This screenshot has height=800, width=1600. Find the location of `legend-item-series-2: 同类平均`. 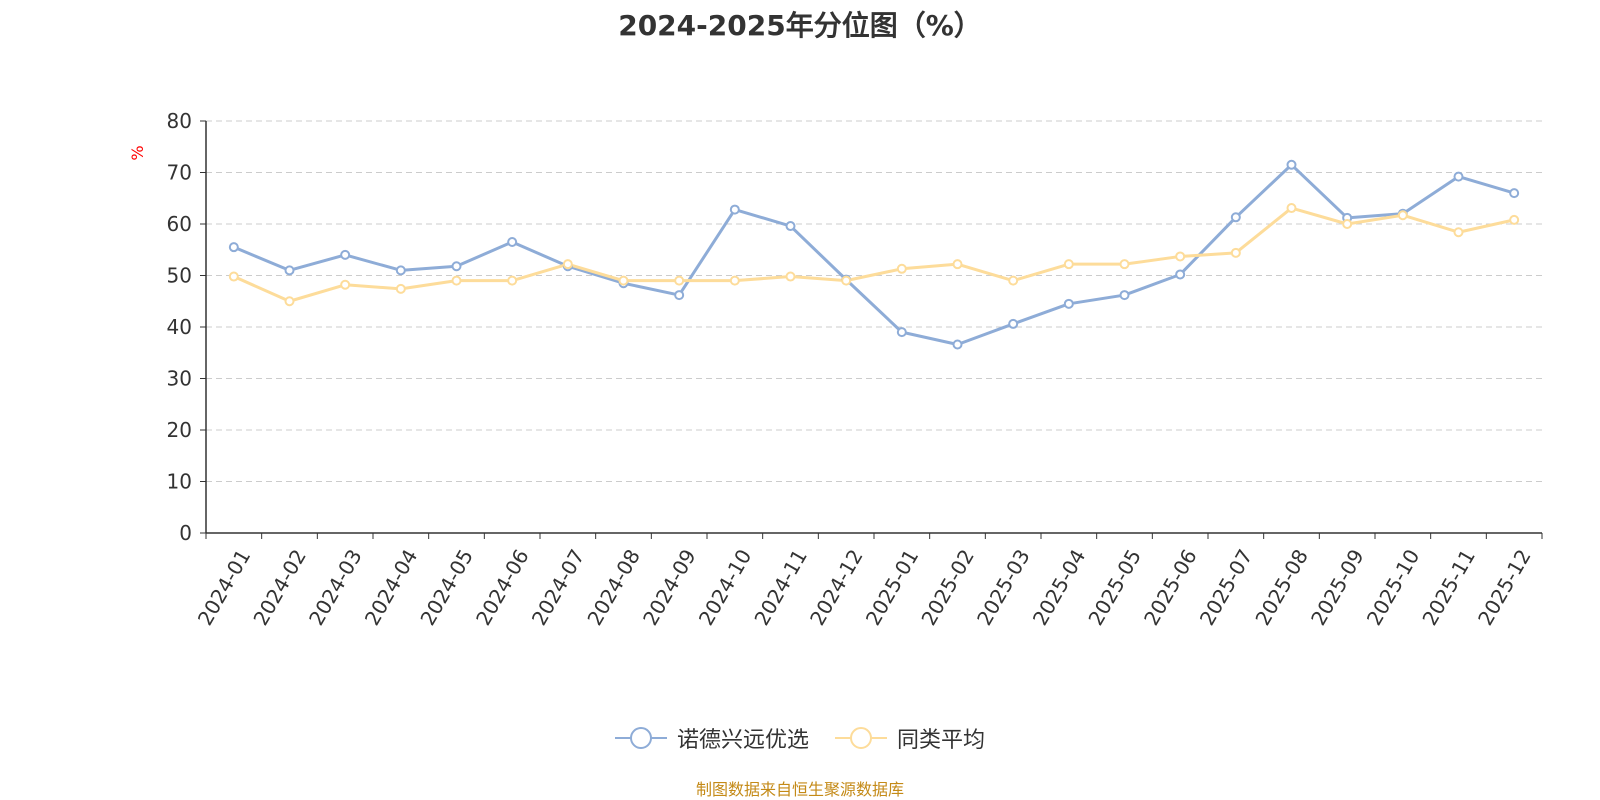

legend-item-series-2: 同类平均 is located at coordinates (910, 738).